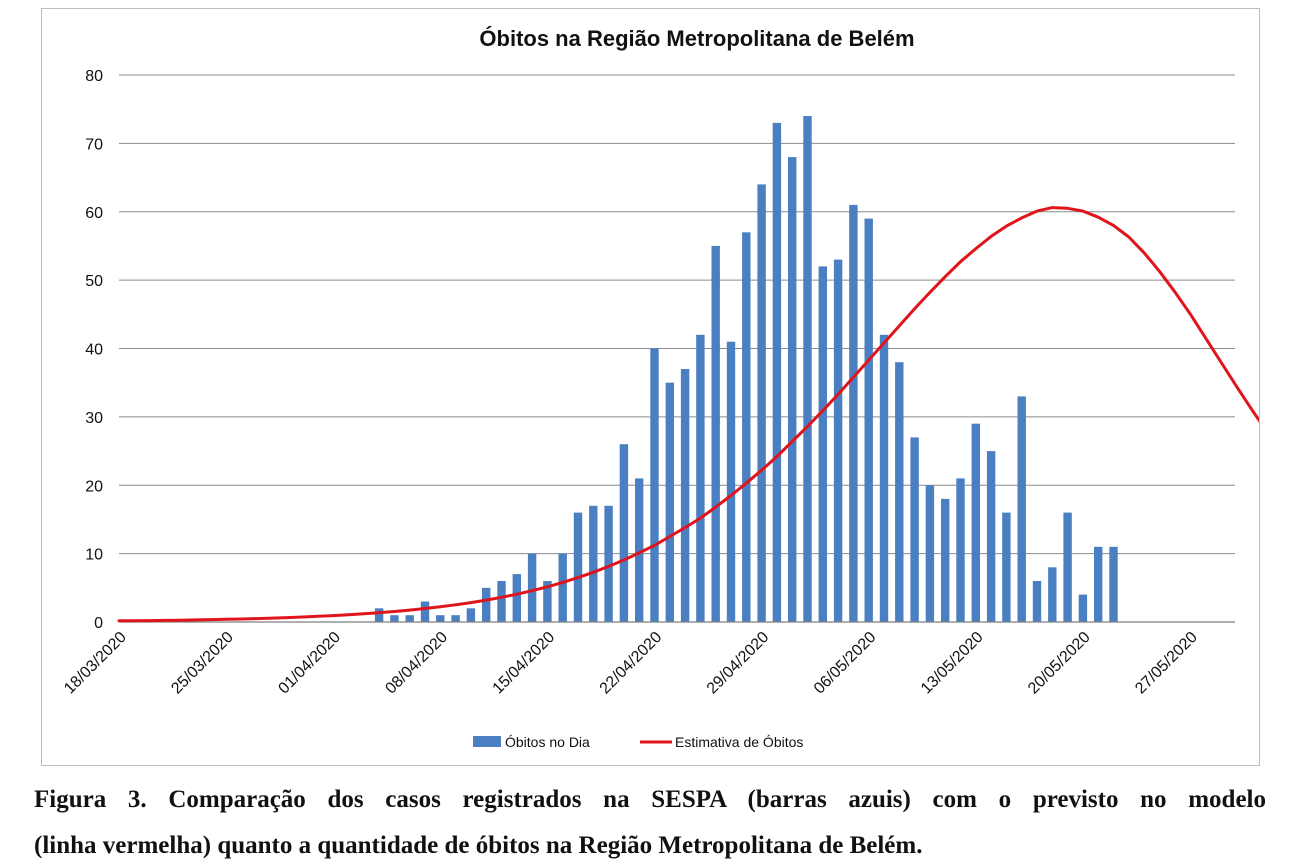  What do you see at coordinates (202, 663) in the screenshot?
I see `x-tick-label: 25/03/2020` at bounding box center [202, 663].